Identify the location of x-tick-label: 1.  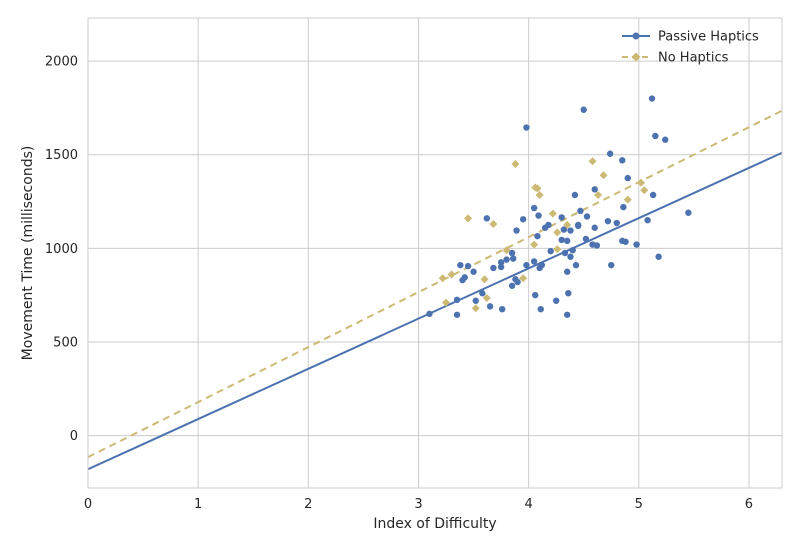
(198, 504).